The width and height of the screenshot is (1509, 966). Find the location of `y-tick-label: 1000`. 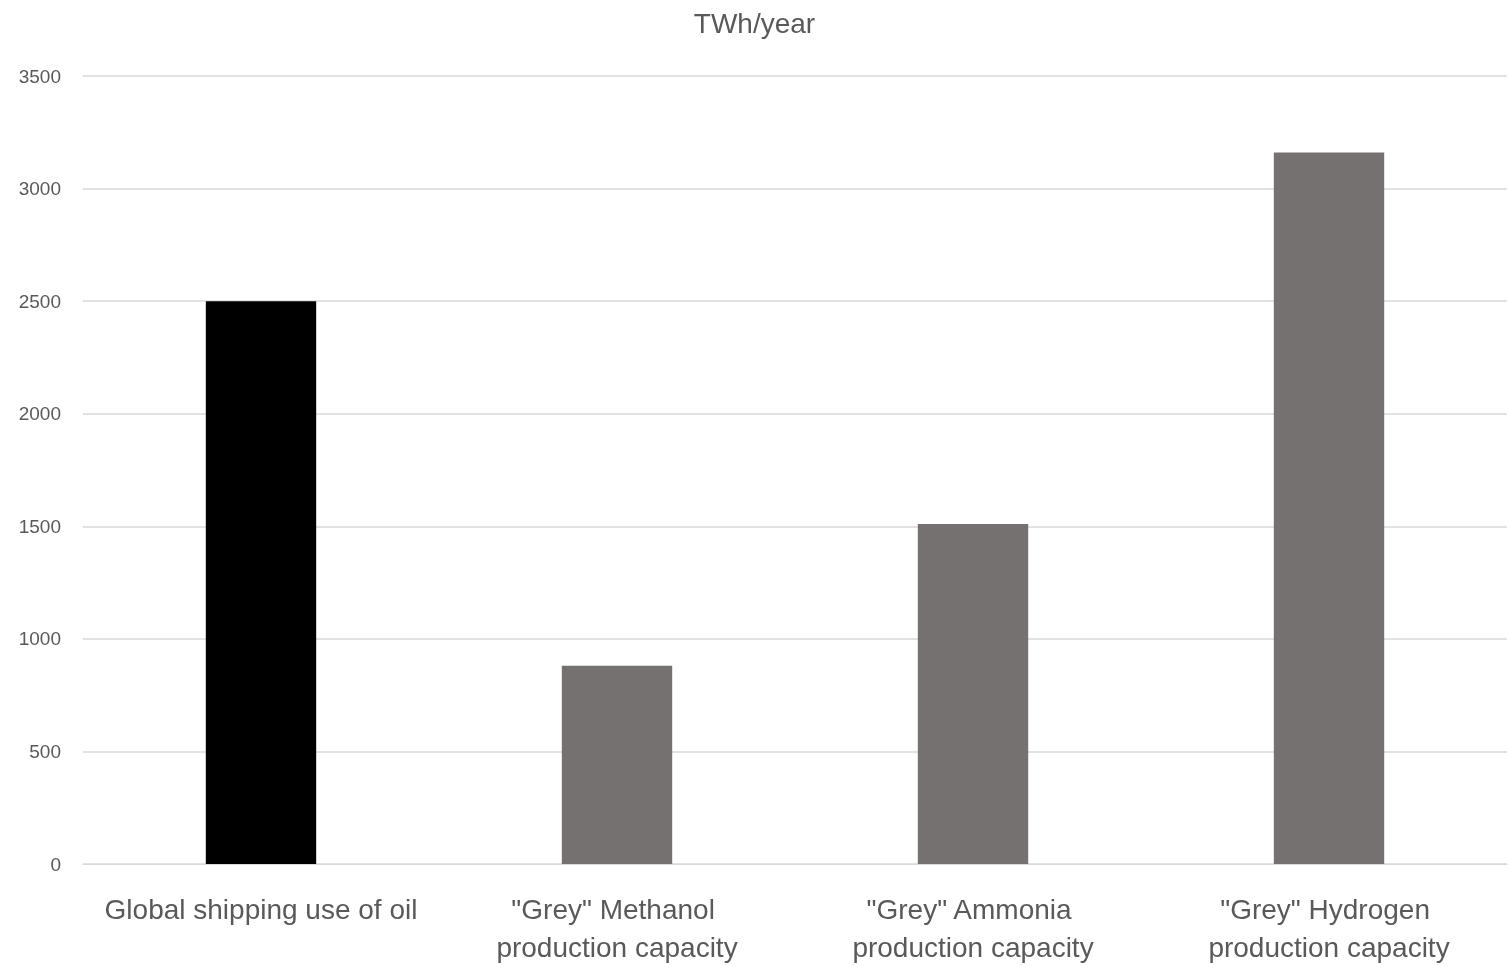

y-tick-label: 1000 is located at coordinates (39, 639).